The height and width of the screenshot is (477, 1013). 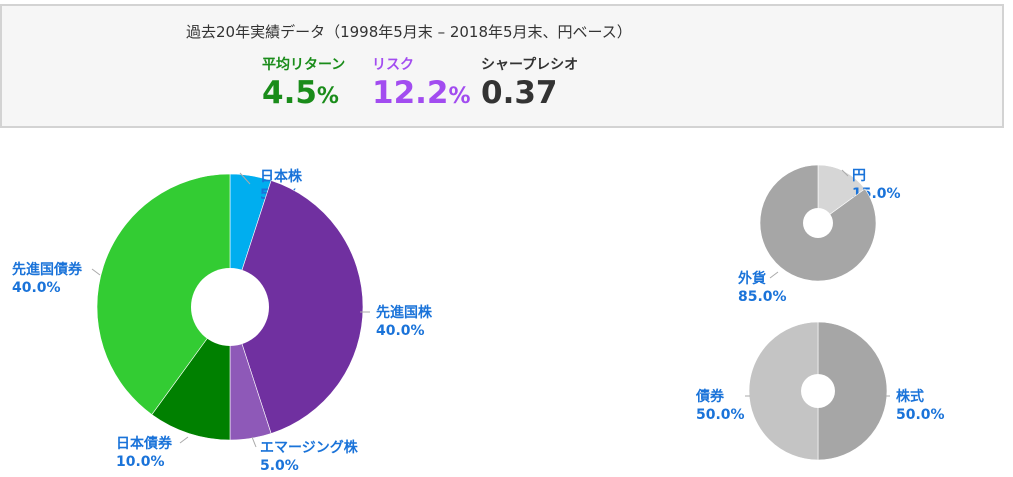 I want to click on slice-label: 日本株, so click(x=281, y=176).